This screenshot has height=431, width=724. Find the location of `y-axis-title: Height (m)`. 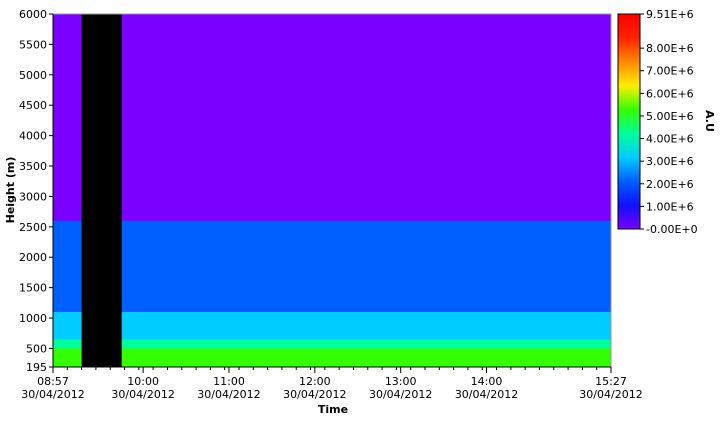

y-axis-title: Height (m) is located at coordinates (10, 190).